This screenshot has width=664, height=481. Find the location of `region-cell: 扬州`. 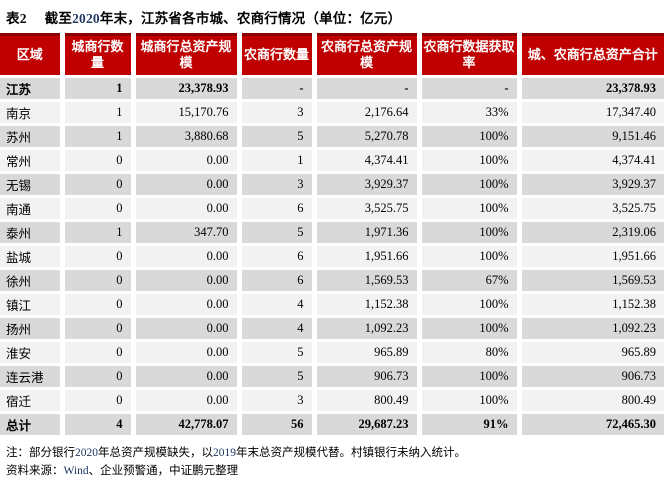

region-cell: 扬州 is located at coordinates (32, 329).